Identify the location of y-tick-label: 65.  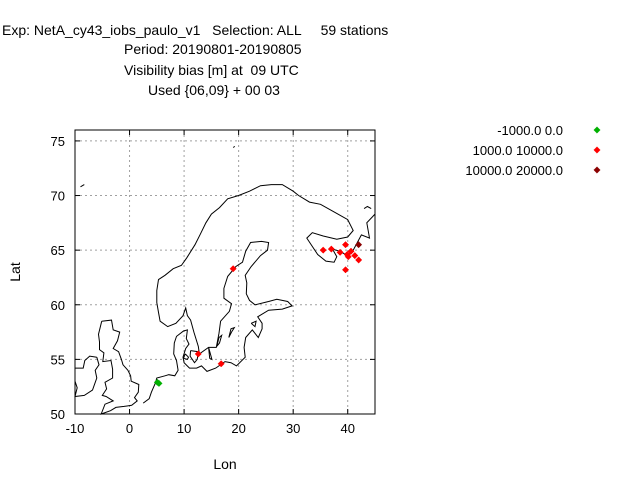
(58, 250).